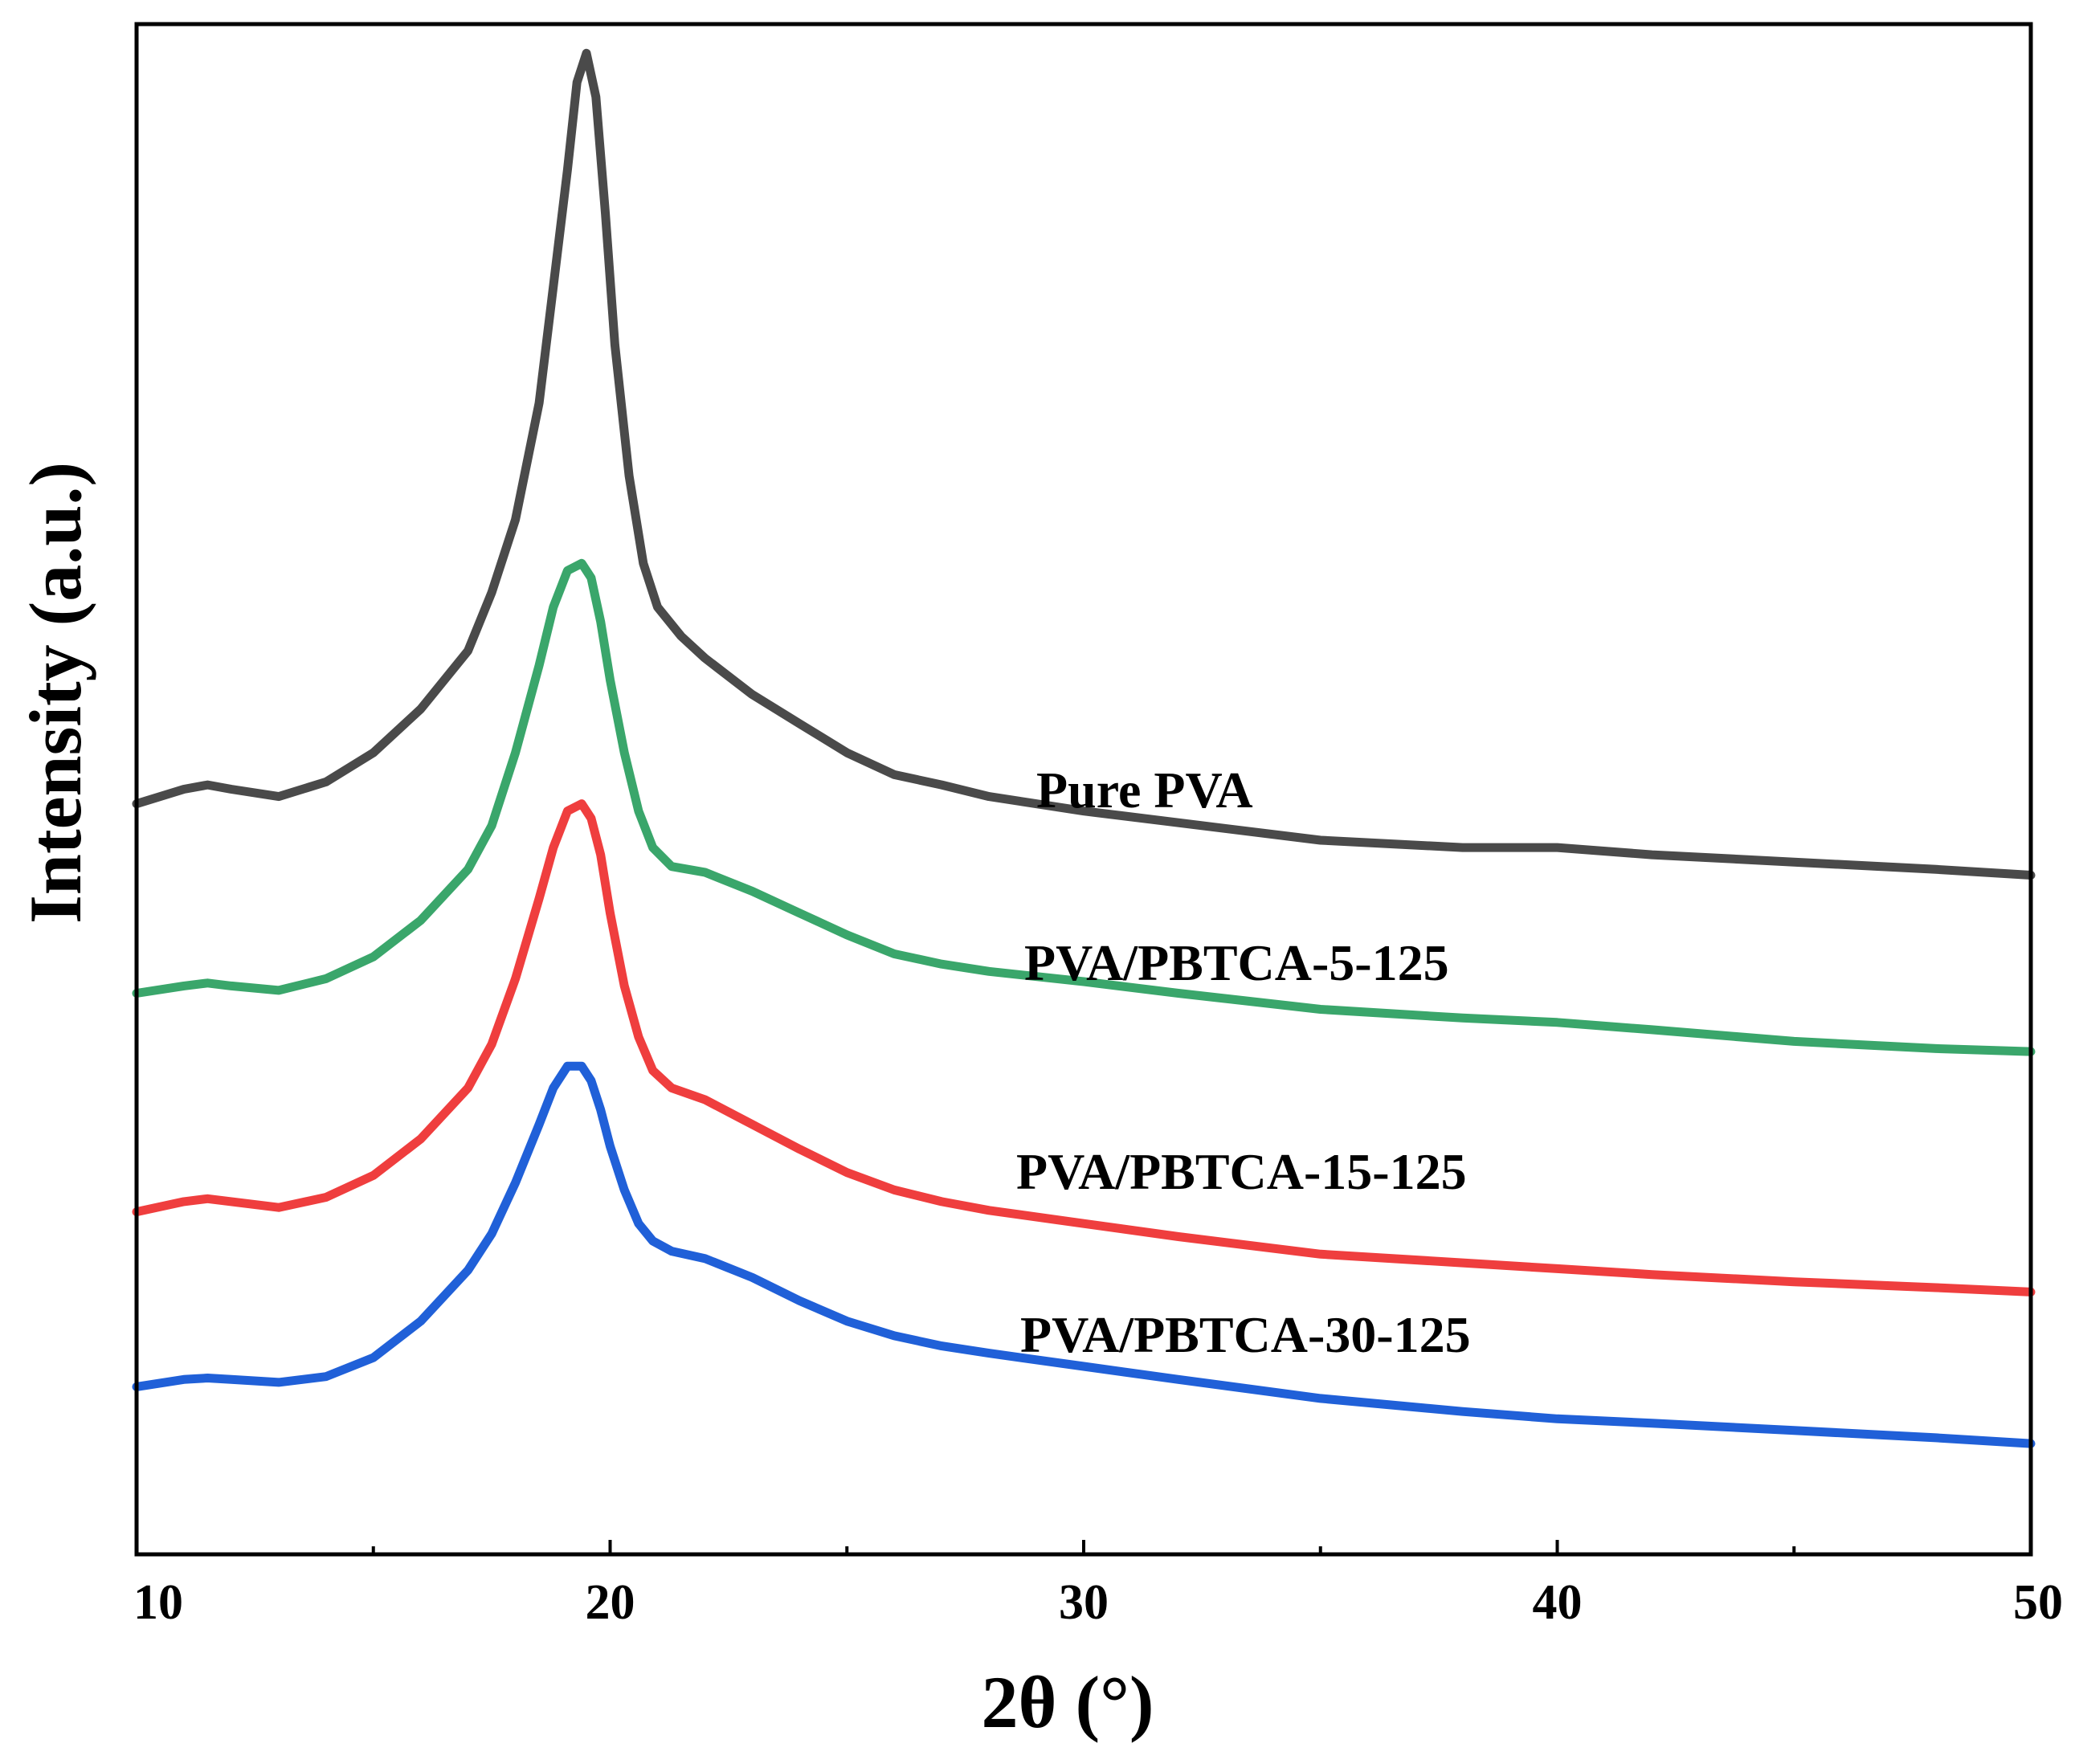 This screenshot has height=1764, width=2075. I want to click on x-tick-label: 30, so click(1084, 1602).